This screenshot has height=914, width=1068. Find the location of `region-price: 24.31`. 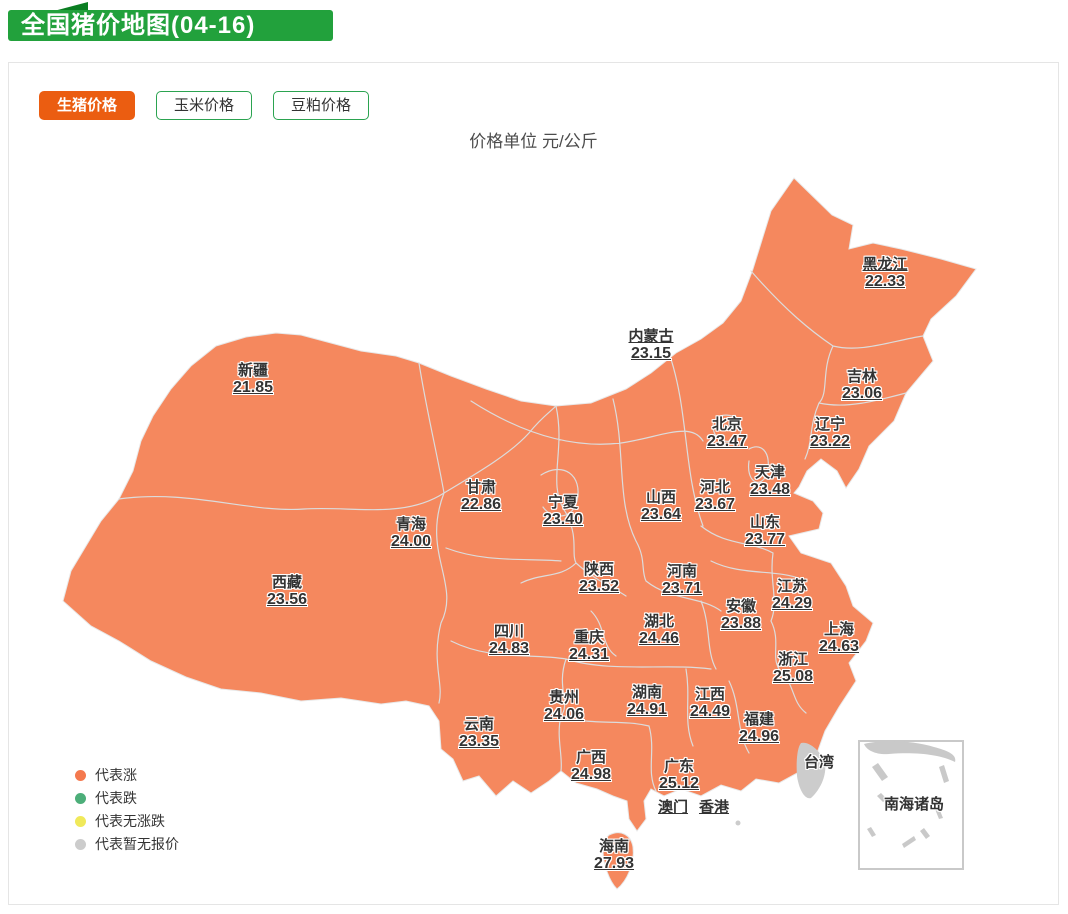

region-price: 24.31 is located at coordinates (589, 654).